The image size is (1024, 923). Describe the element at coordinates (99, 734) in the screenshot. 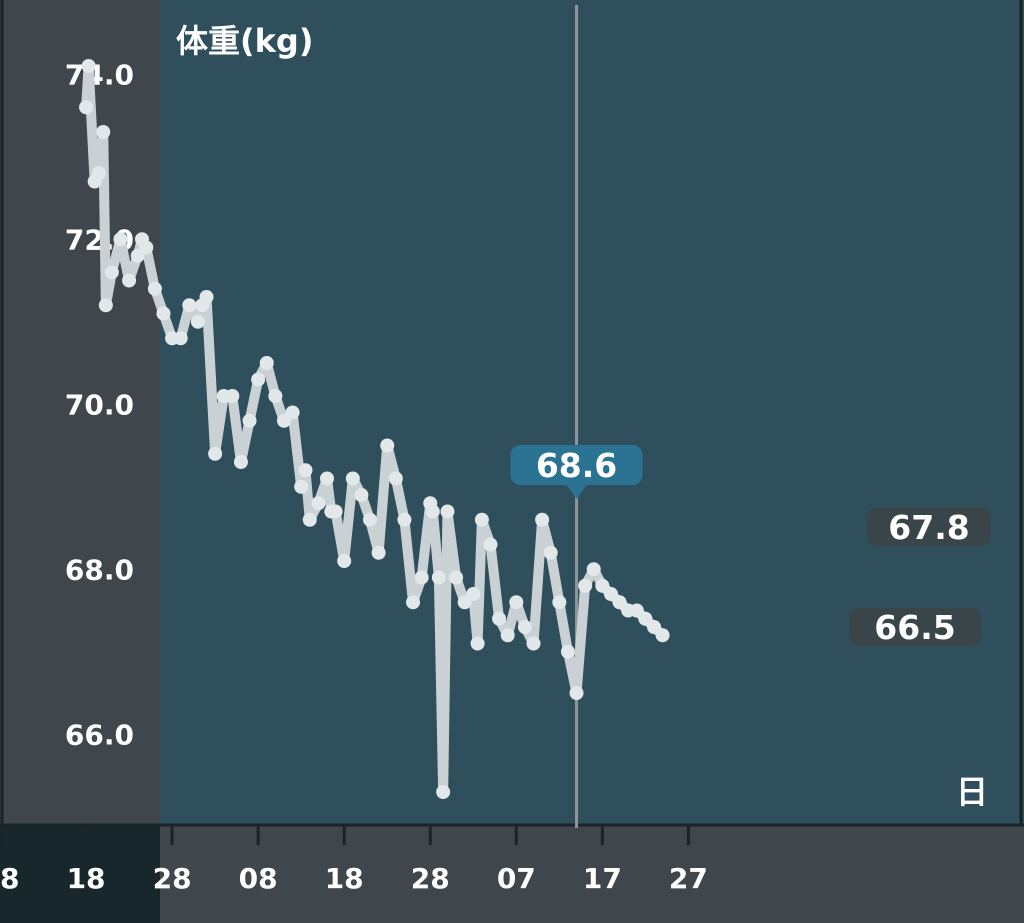

I see `y-tick-label: 66.0` at that location.